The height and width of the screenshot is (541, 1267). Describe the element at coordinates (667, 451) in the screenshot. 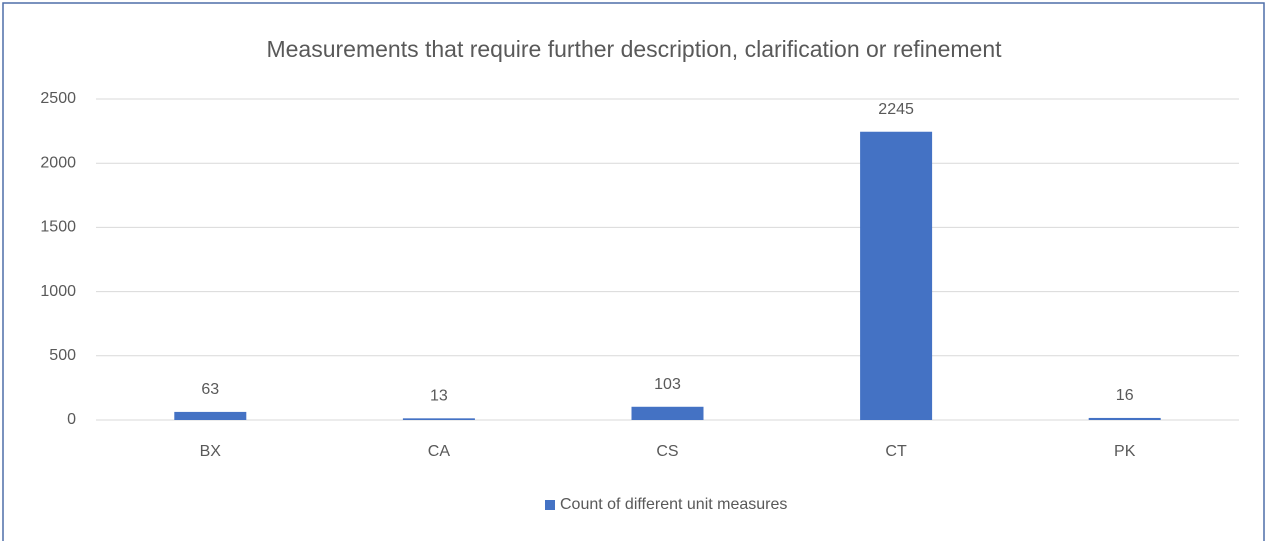

I see `x-tick-label: CS` at that location.